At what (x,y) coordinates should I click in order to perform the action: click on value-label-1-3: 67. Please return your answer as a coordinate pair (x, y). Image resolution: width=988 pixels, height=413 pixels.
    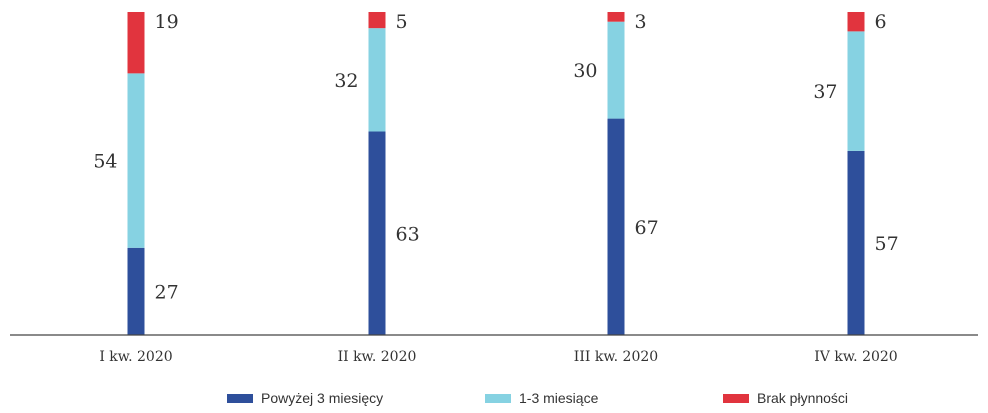
    Looking at the image, I should click on (647, 228).